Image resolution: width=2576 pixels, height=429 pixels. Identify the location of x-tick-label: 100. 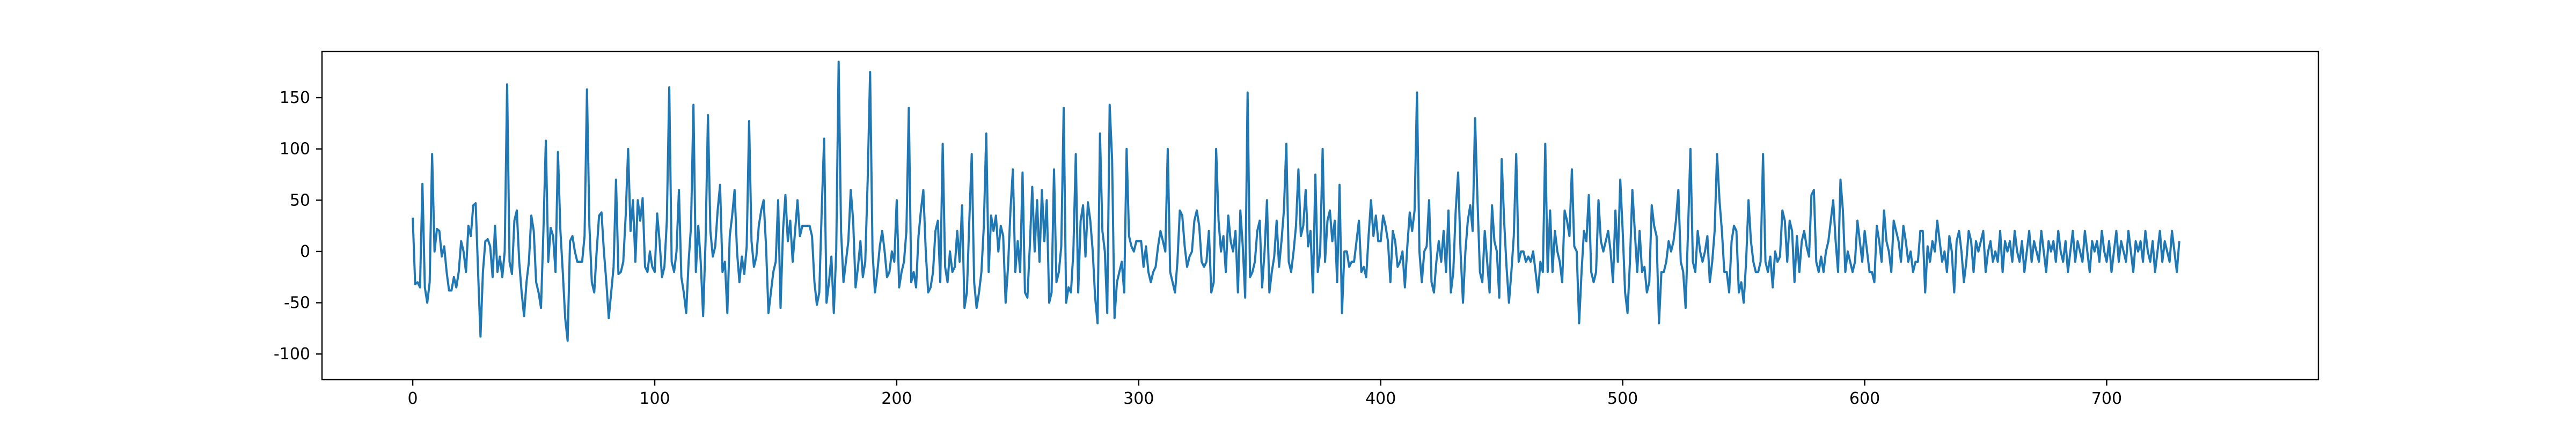
(654, 398).